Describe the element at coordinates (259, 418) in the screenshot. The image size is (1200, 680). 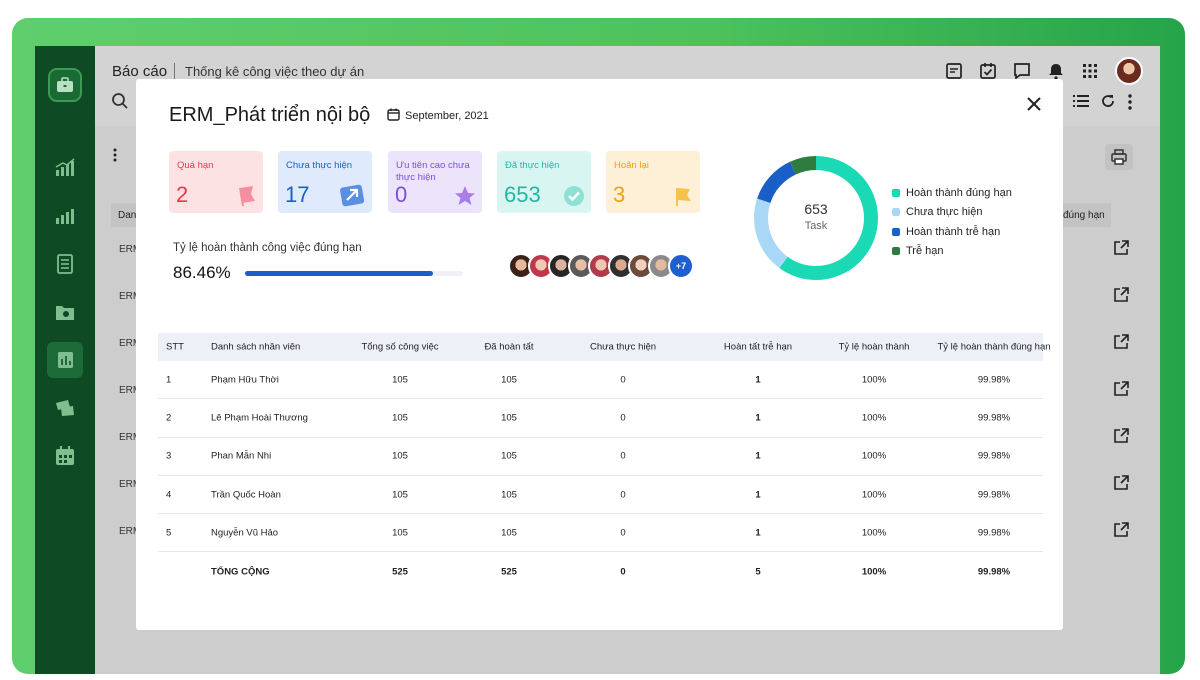
I see `cell-employee-name: Lê Phạm Hoài Thương` at that location.